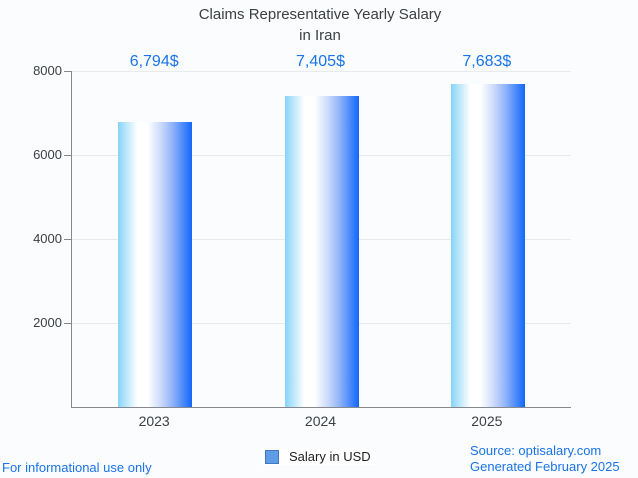 The height and width of the screenshot is (478, 638). What do you see at coordinates (47, 70) in the screenshot?
I see `ytick-label-8000: 8000` at bounding box center [47, 70].